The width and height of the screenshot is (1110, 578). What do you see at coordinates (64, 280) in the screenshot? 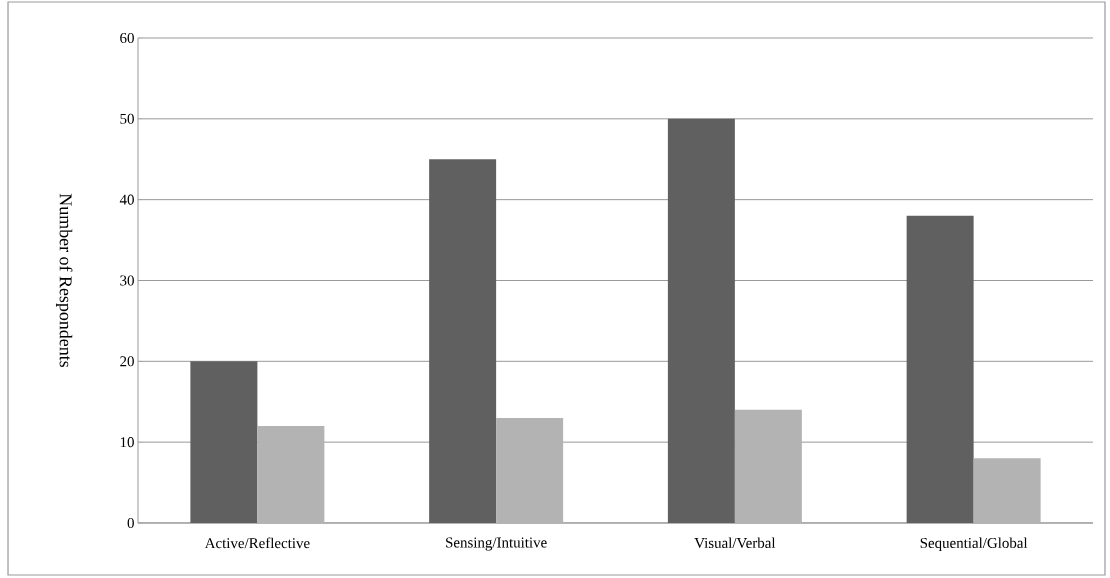
I see `y-axis-title: Number of Respondents` at bounding box center [64, 280].